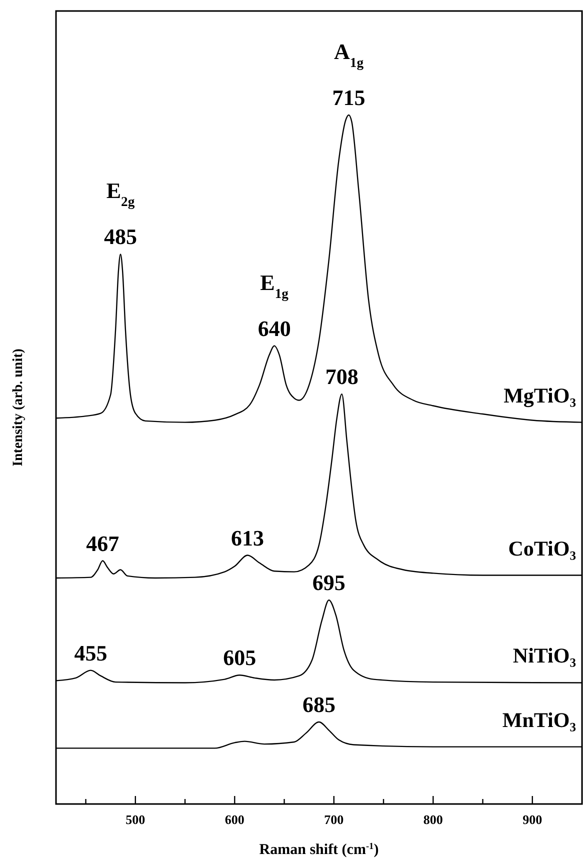  What do you see at coordinates (121, 237) in the screenshot?
I see `annotation: 485` at bounding box center [121, 237].